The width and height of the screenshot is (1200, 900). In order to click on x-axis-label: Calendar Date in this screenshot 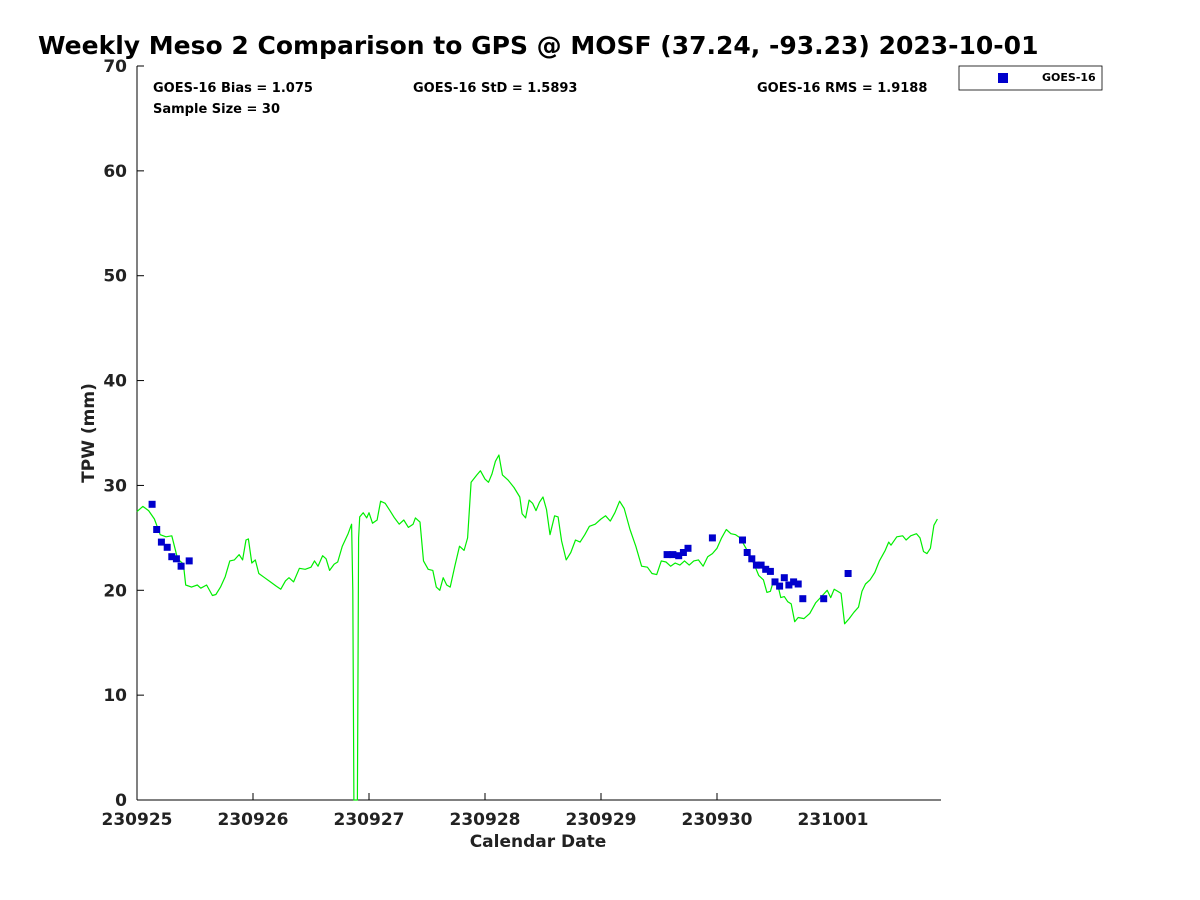, I will do `click(538, 842)`.